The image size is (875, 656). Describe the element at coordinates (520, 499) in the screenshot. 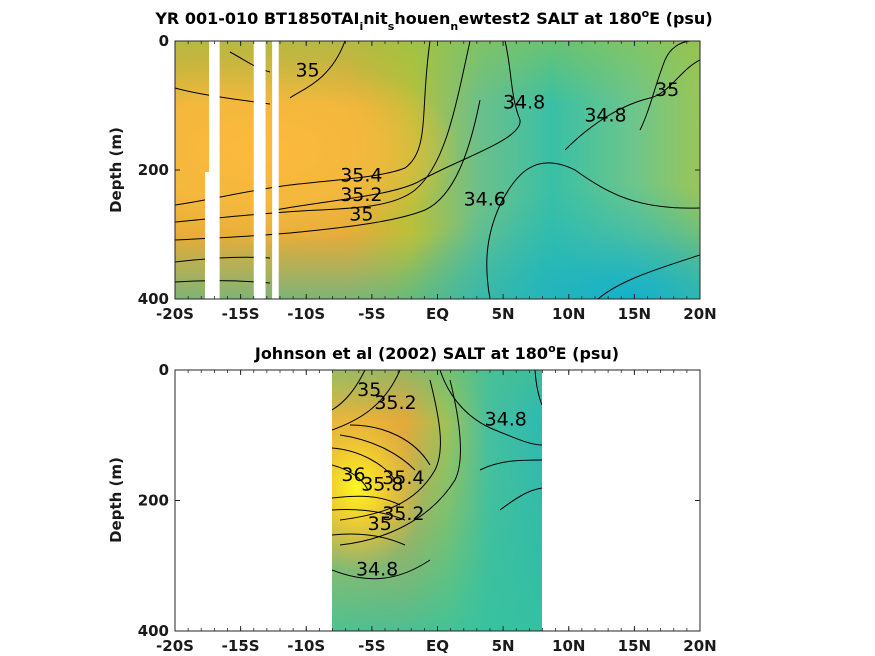

I see `bottom-contour-34-8-right2` at that location.